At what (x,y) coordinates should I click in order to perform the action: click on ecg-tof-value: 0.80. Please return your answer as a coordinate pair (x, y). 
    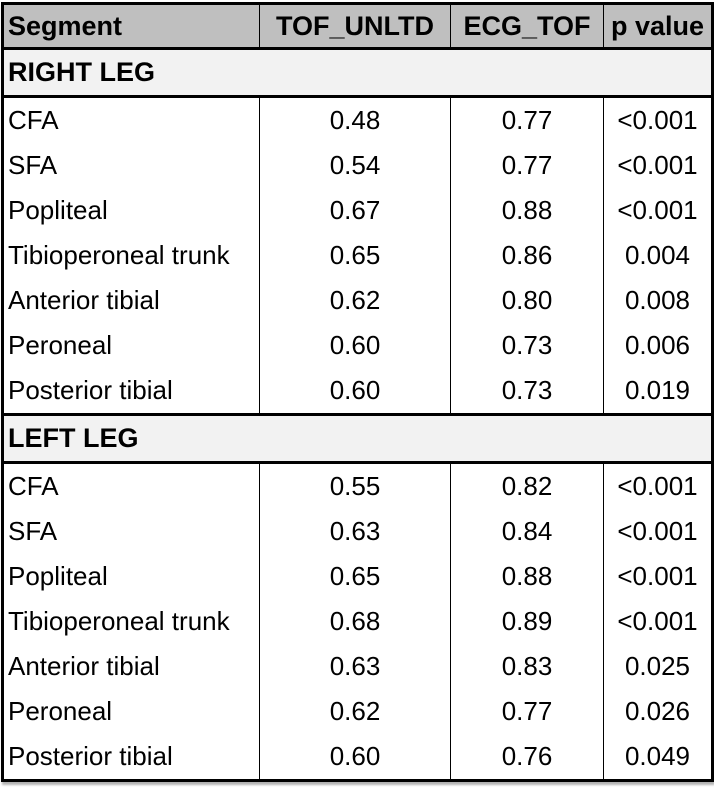
    Looking at the image, I should click on (527, 300).